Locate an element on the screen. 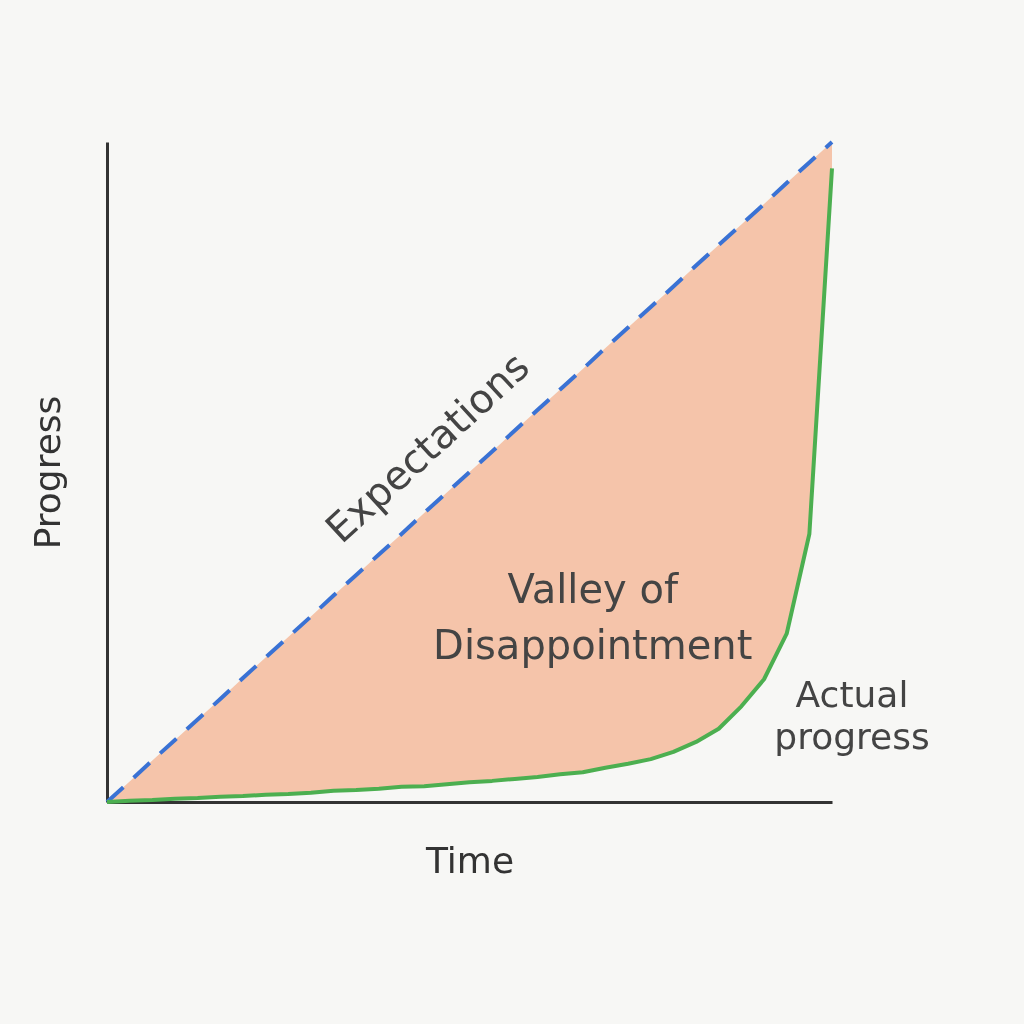 The height and width of the screenshot is (1024, 1024). series-label: Actual progress is located at coordinates (852, 716).